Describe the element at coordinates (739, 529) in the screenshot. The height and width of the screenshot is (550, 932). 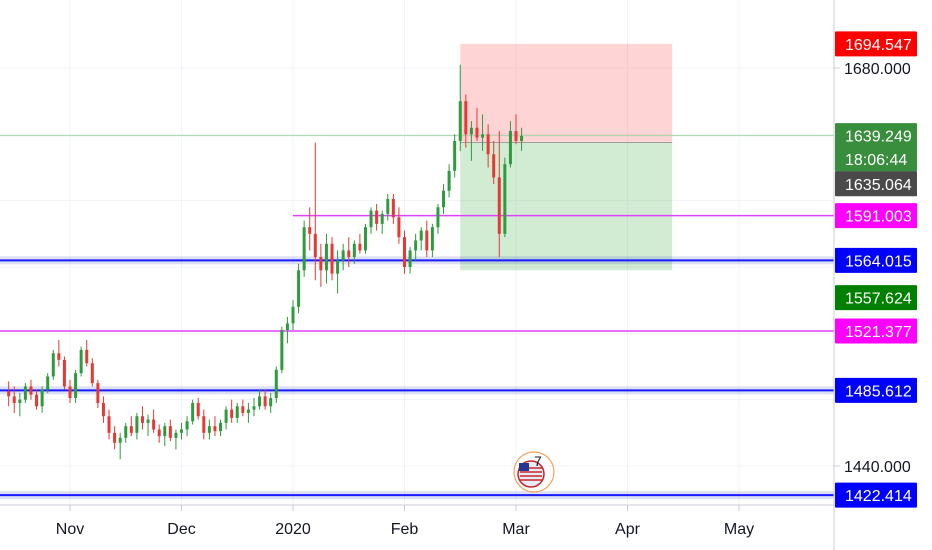
I see `x-tick-label: May` at that location.